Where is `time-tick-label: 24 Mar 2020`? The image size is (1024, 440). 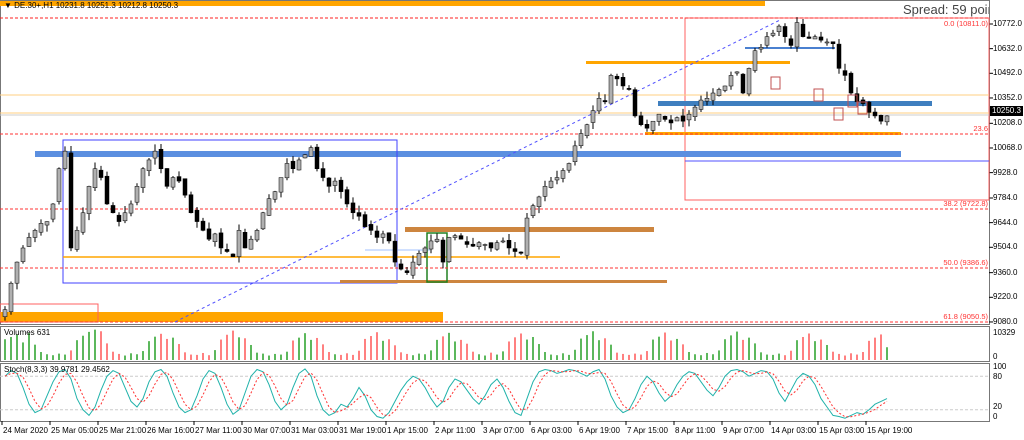
time-tick-label: 24 Mar 2020 is located at coordinates (25, 430).